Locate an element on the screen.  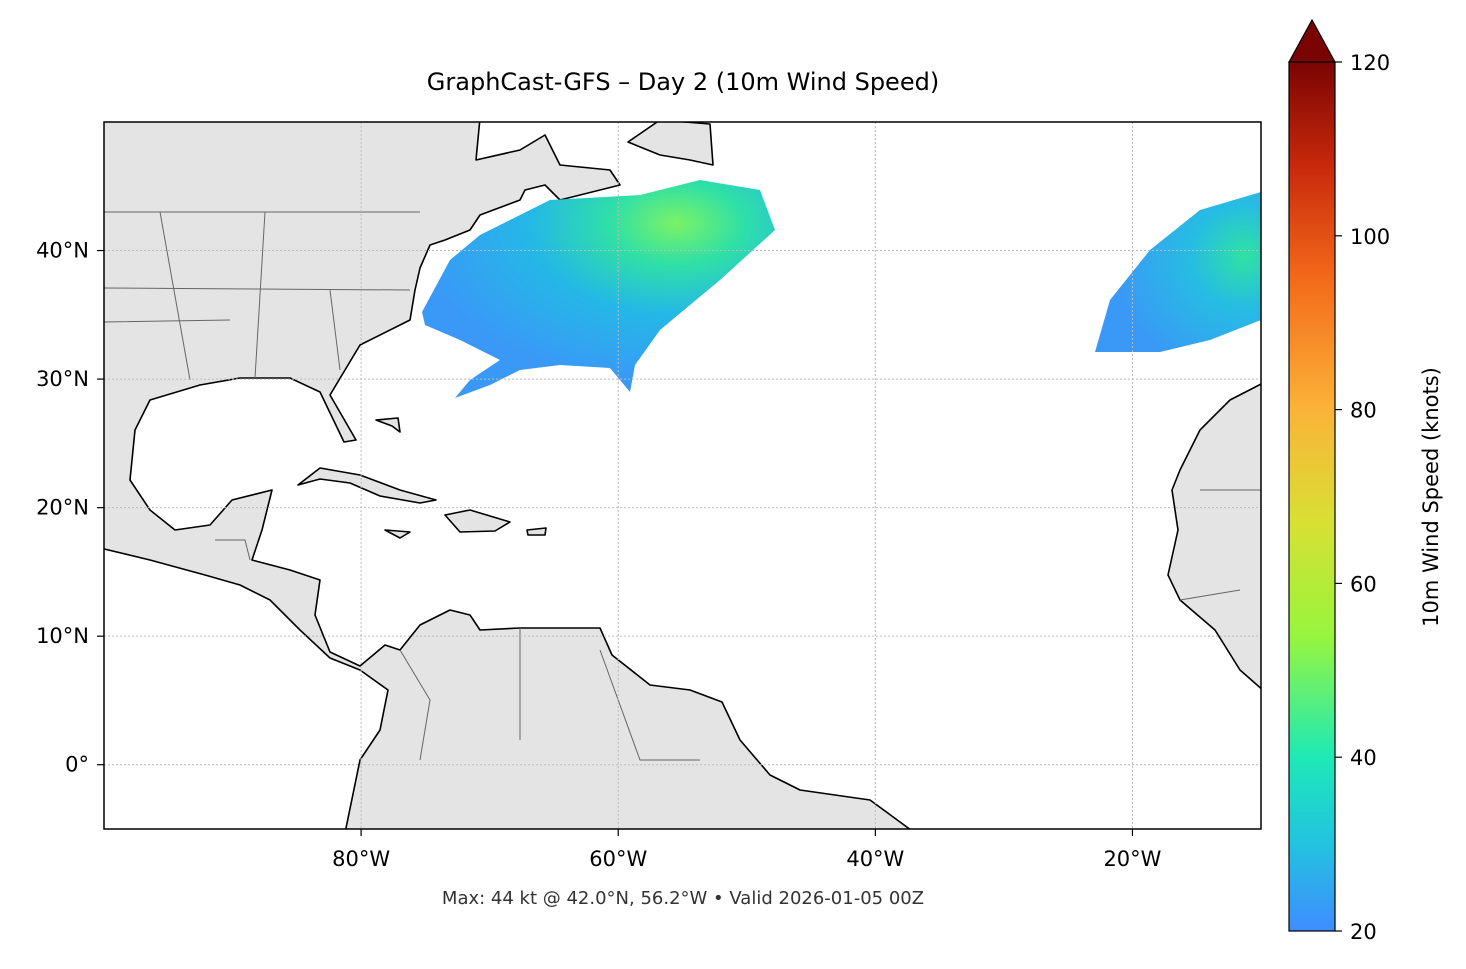
newfoundland is located at coordinates (670, 144).